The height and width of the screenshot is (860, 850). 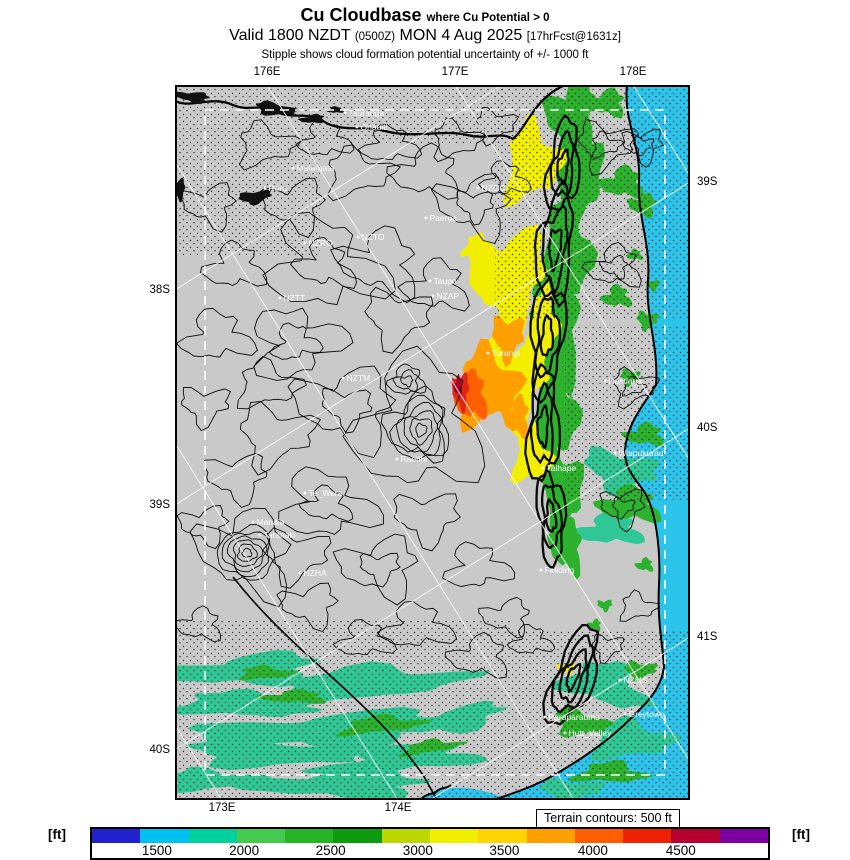 What do you see at coordinates (514, 417) in the screenshot?
I see `cloudbase-region-orange` at bounding box center [514, 417].